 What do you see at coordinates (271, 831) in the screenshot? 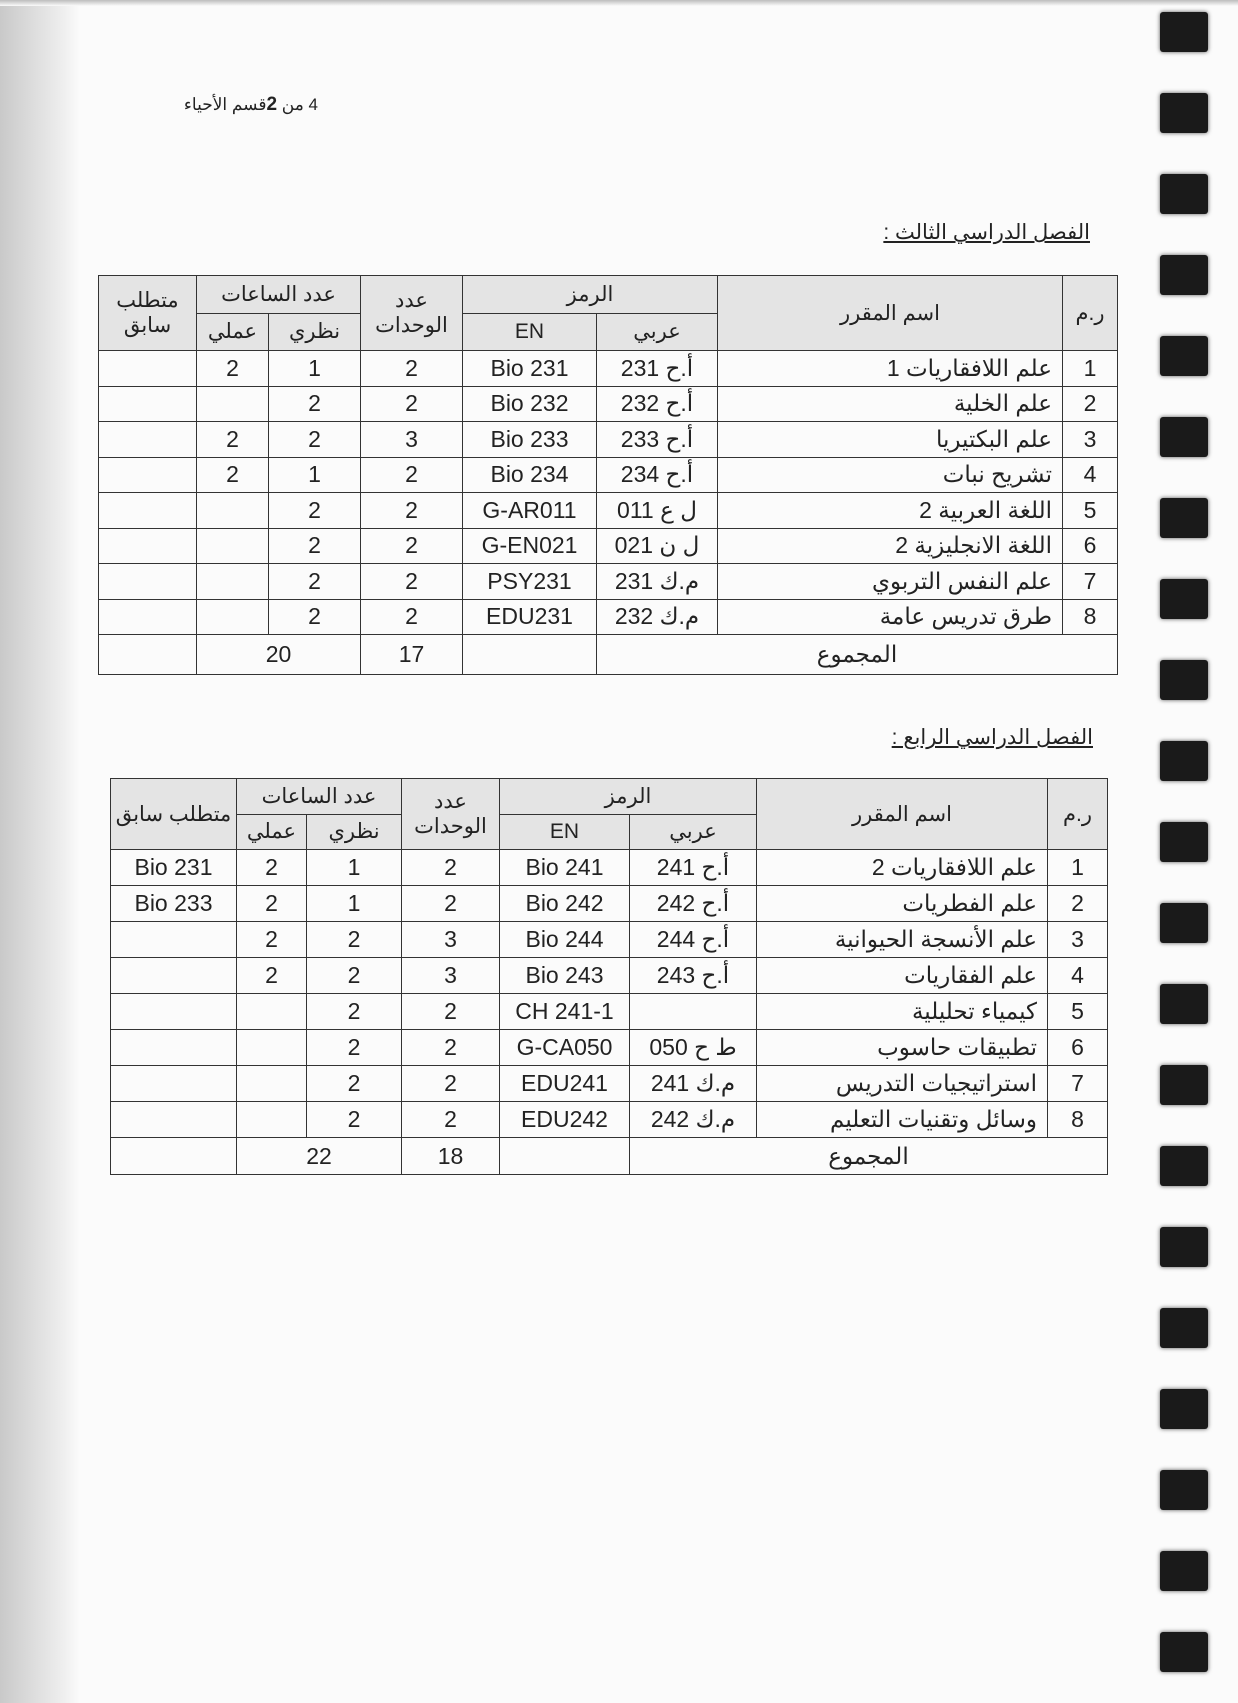
I see `header-practical: عملي` at bounding box center [271, 831].